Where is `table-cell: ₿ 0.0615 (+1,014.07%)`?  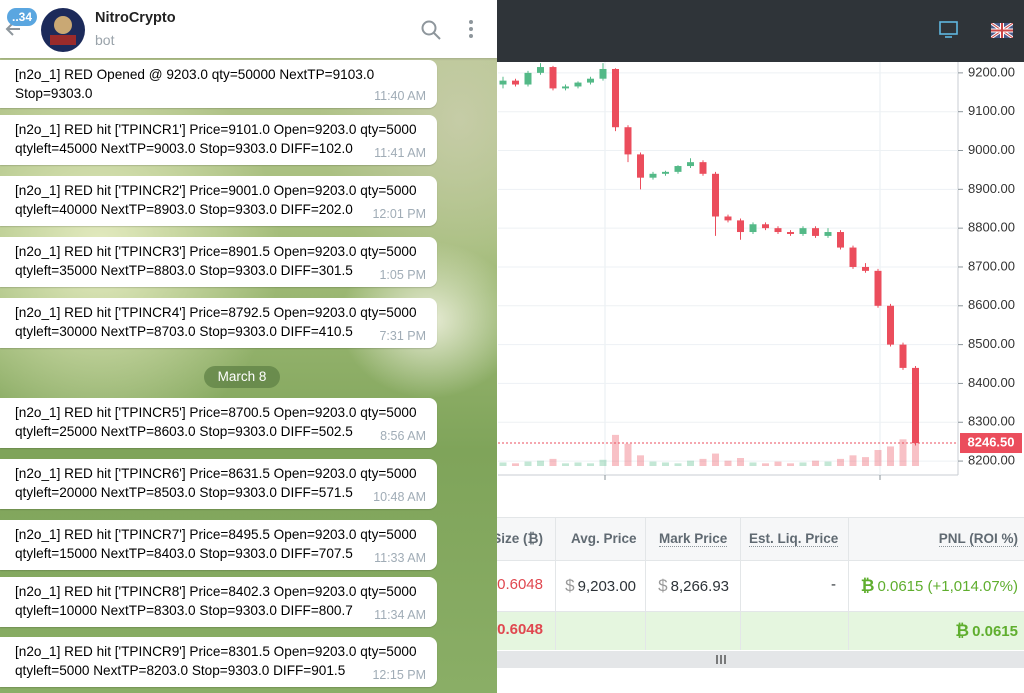 table-cell: ₿ 0.0615 (+1,014.07%) is located at coordinates (939, 586).